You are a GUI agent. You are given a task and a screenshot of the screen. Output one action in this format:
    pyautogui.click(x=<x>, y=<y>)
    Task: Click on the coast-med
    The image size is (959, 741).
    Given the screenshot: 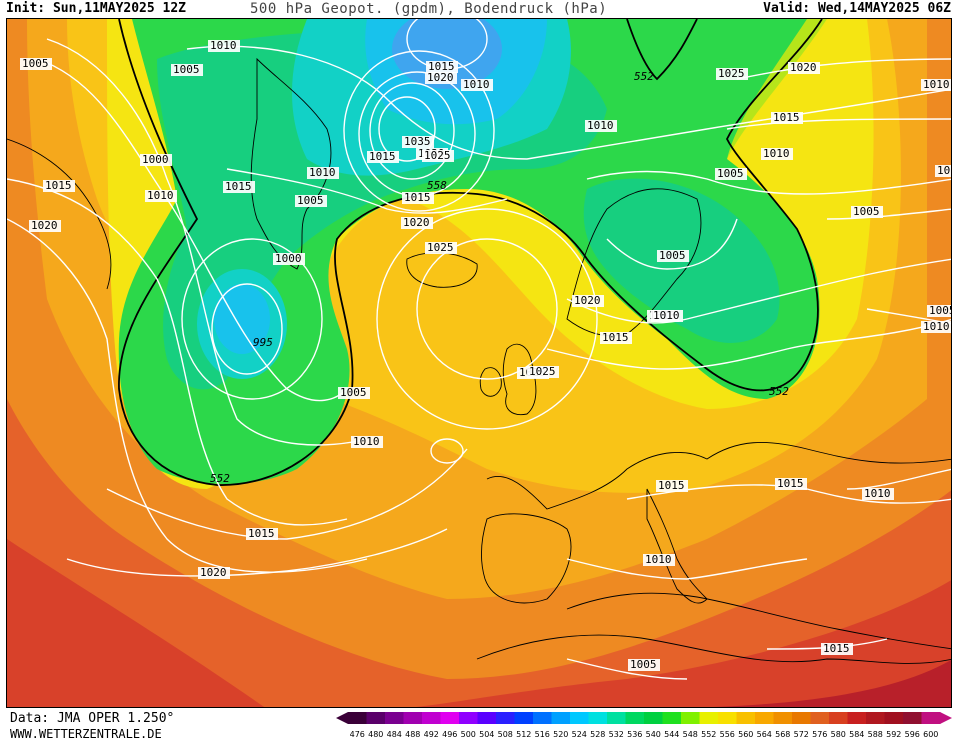 What is the action you would take?
    pyautogui.click(x=758, y=621)
    